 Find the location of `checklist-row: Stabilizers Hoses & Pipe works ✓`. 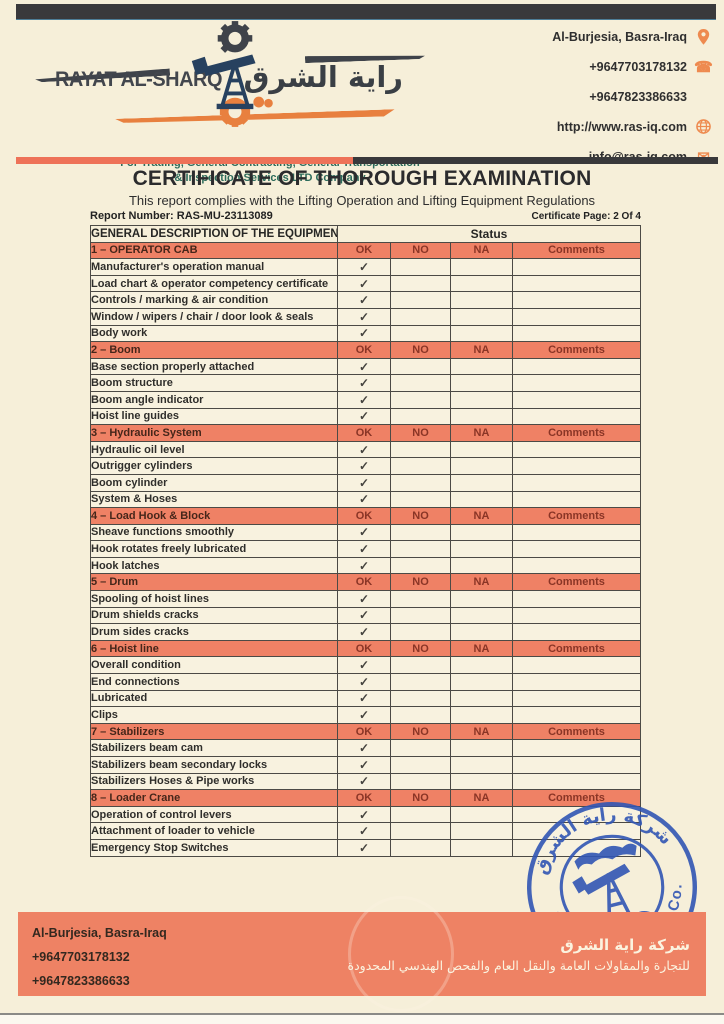

checklist-row: Stabilizers Hoses & Pipe works ✓ is located at coordinates (365, 781).